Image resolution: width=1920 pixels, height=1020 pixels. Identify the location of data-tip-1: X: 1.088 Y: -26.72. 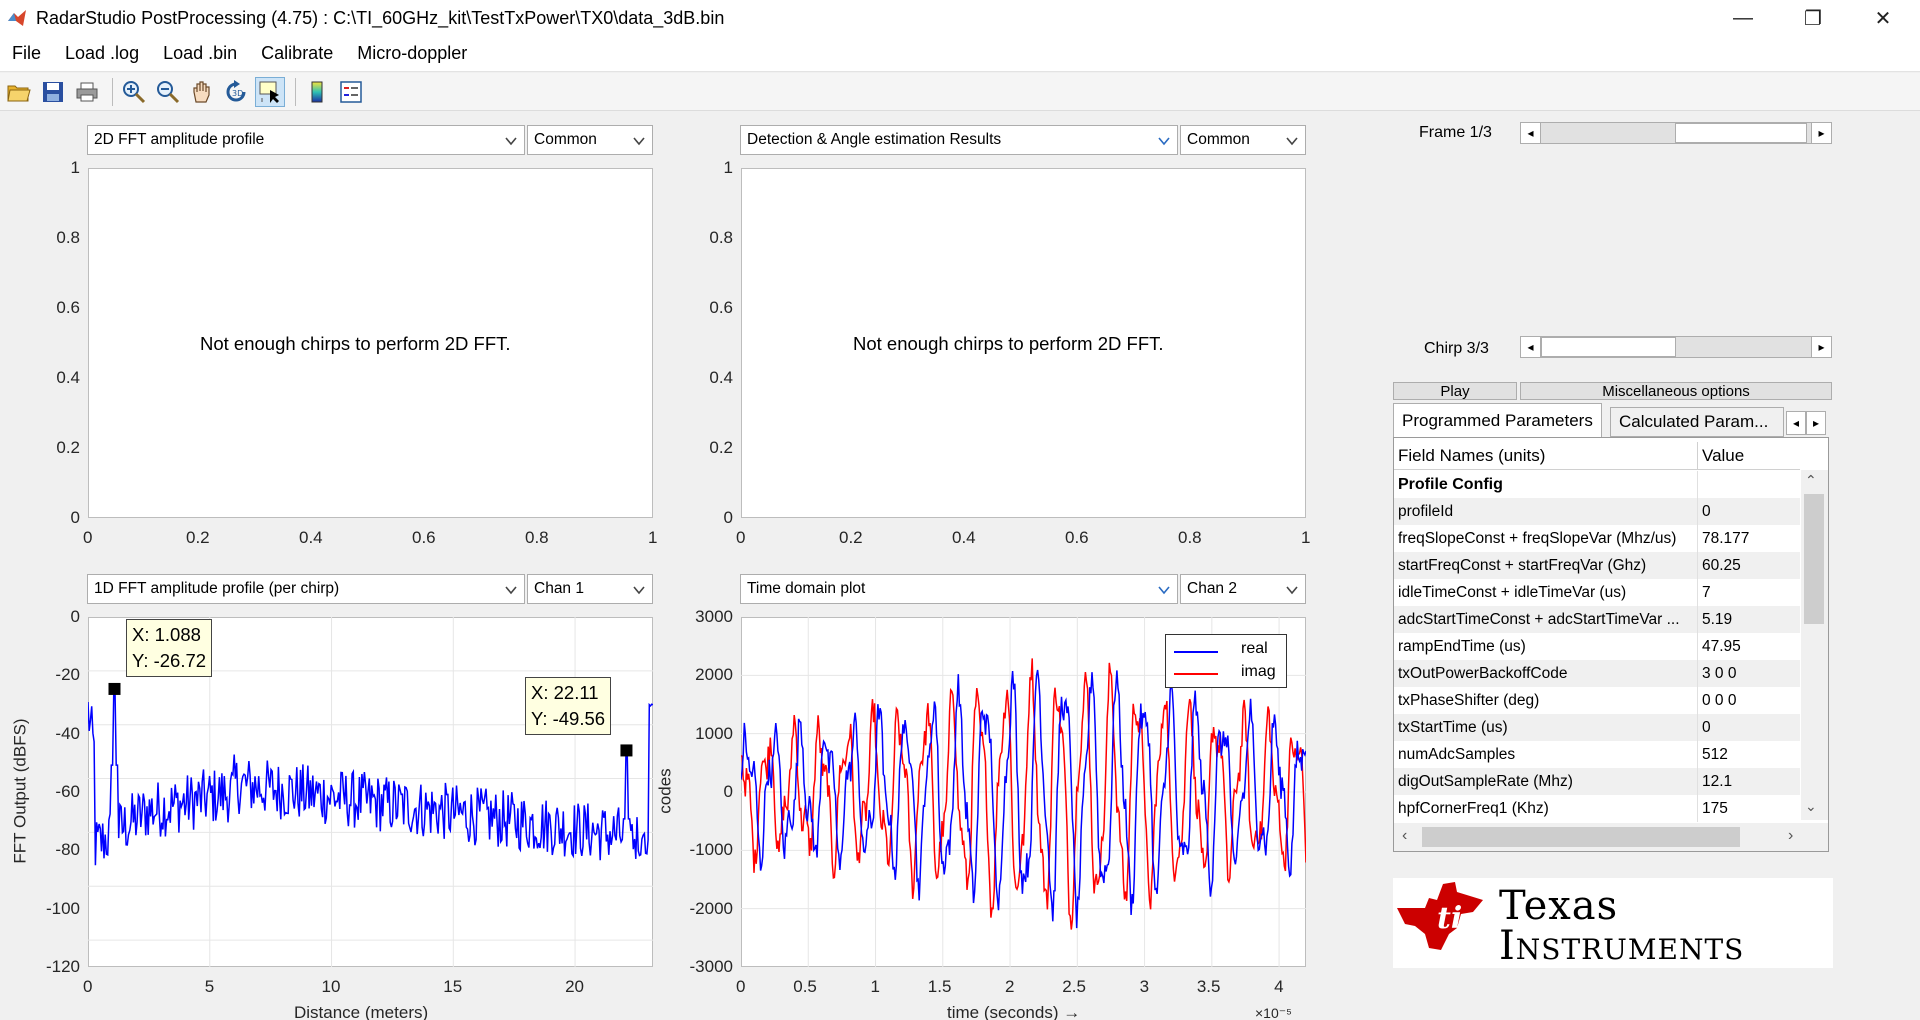
(169, 648).